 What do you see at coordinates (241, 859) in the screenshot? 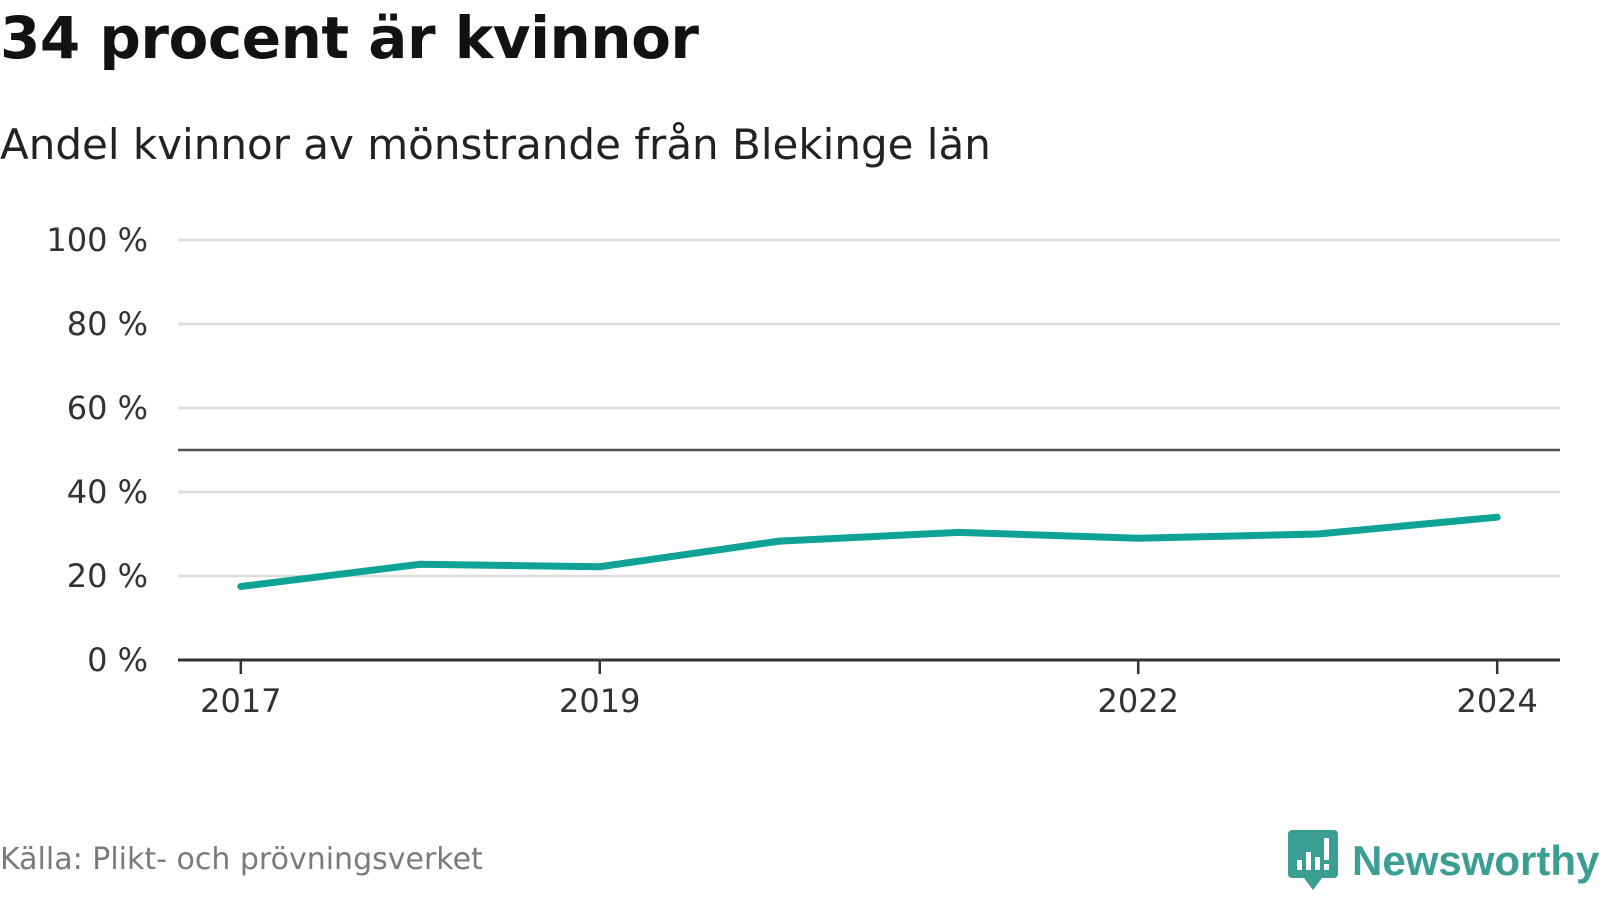
I see `source-note: Källa: Plikt- och prövningsverket` at bounding box center [241, 859].